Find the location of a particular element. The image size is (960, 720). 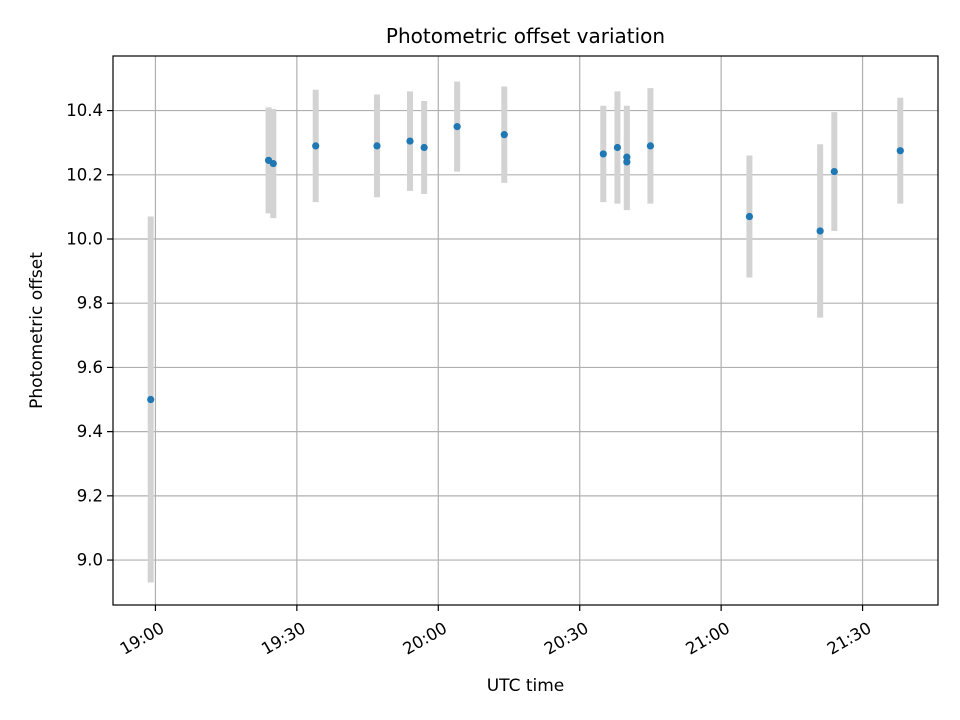

y-tick-label: 9.6 is located at coordinates (90, 367).